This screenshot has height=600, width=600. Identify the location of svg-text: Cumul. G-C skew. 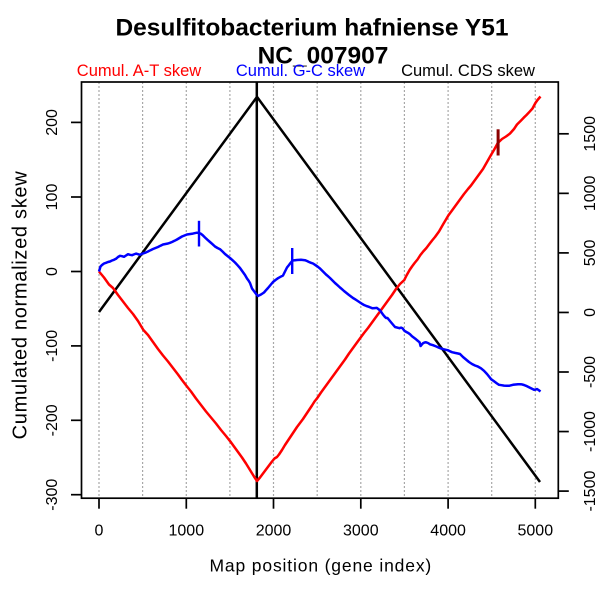
(300, 71).